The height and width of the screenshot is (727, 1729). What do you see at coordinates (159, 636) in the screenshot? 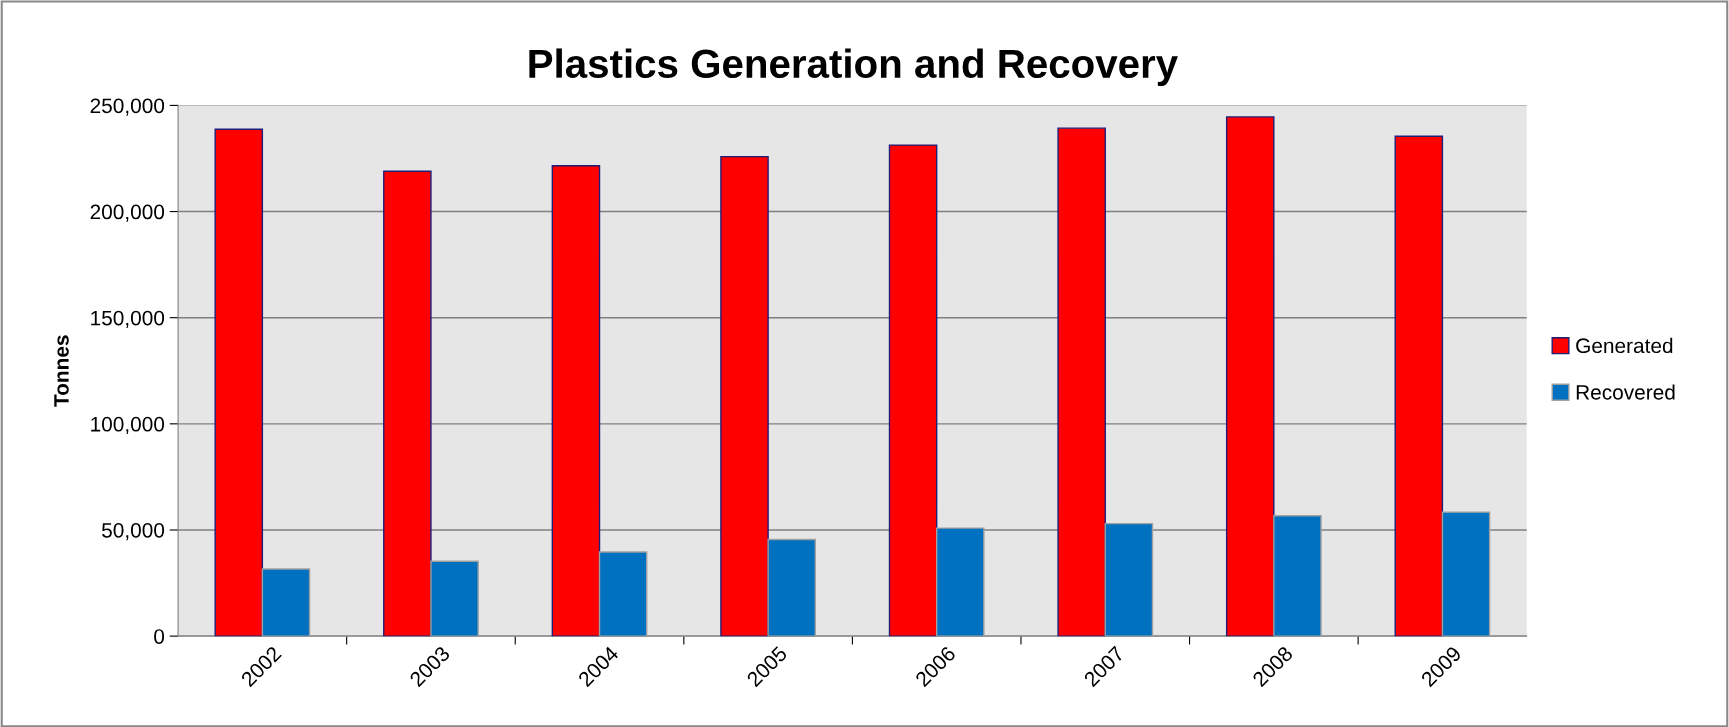
I see `y-tick-label: 0` at bounding box center [159, 636].